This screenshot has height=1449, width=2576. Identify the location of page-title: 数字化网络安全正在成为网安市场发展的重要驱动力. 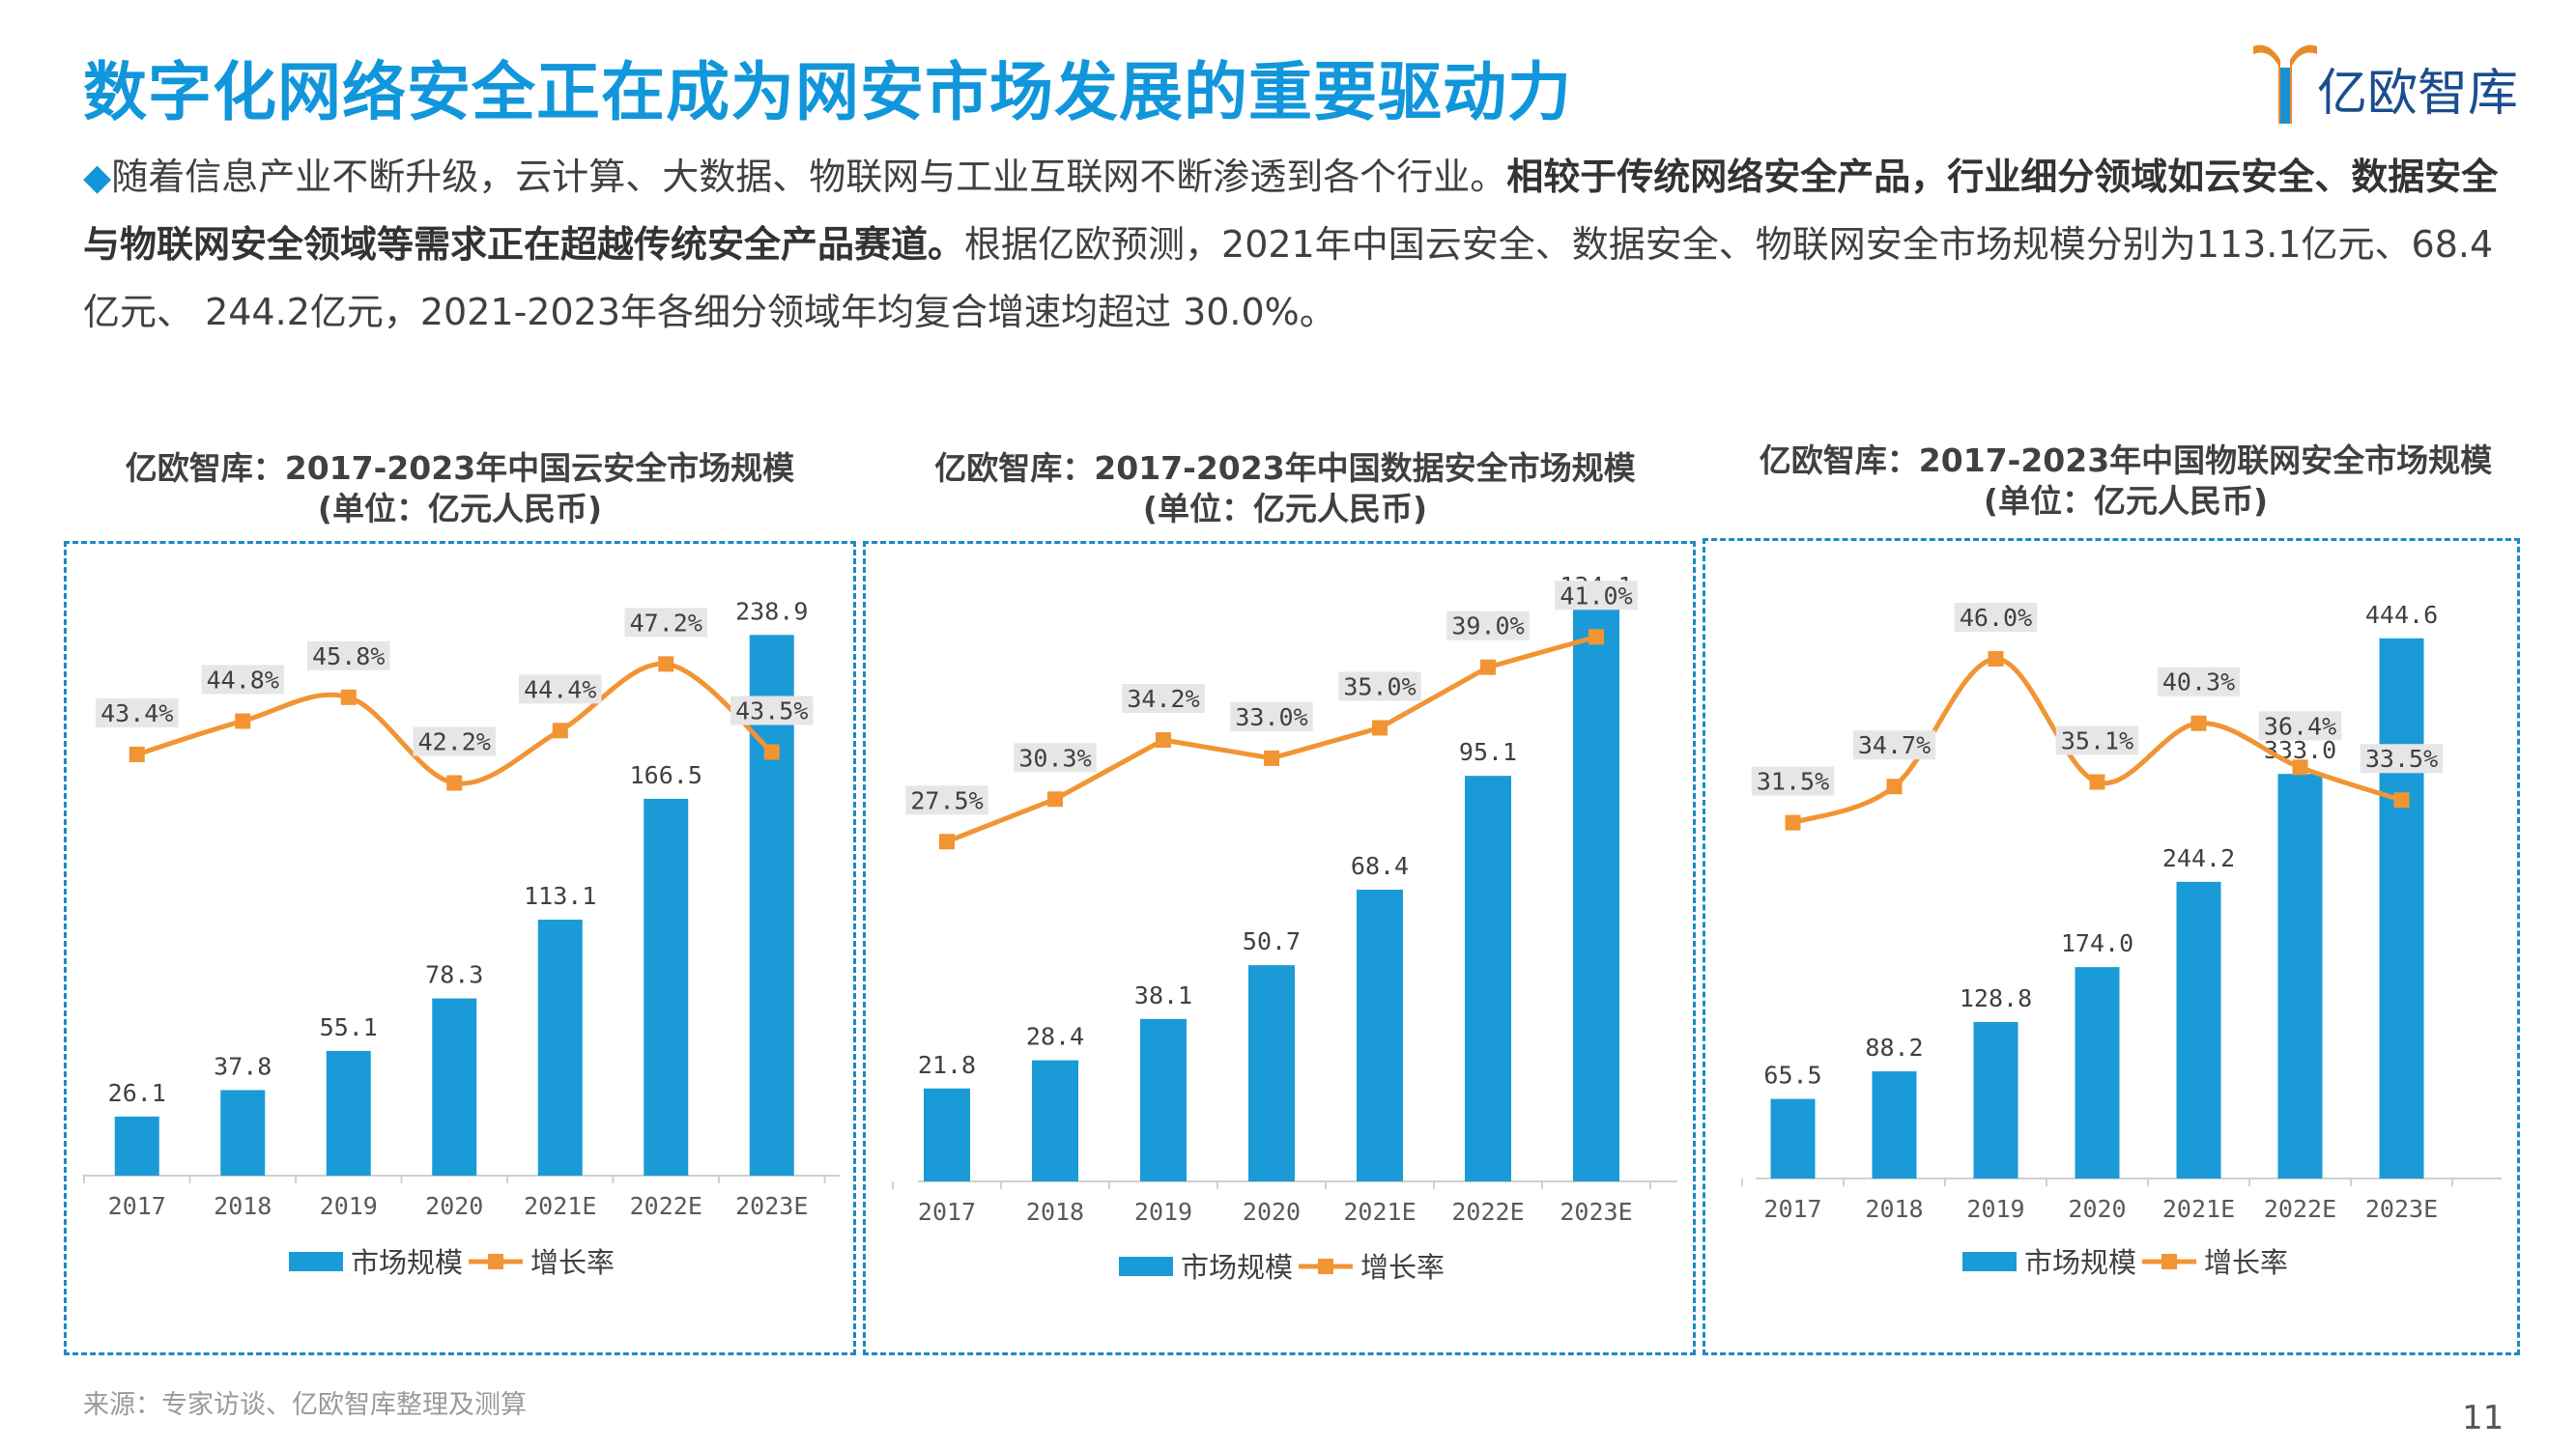
(828, 92).